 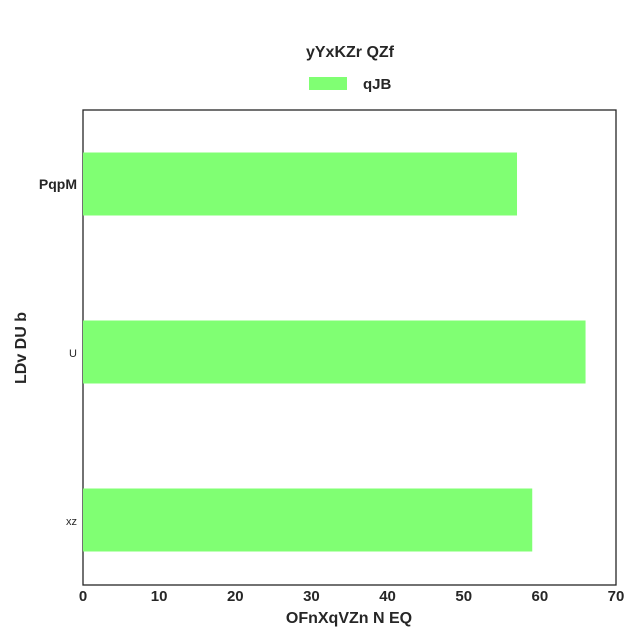 I want to click on legend-swatch, so click(x=328, y=83).